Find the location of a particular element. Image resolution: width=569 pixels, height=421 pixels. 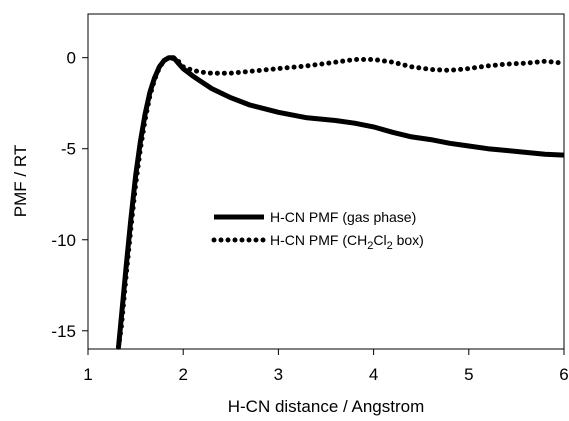

x-tick-label: 1 is located at coordinates (87, 374).